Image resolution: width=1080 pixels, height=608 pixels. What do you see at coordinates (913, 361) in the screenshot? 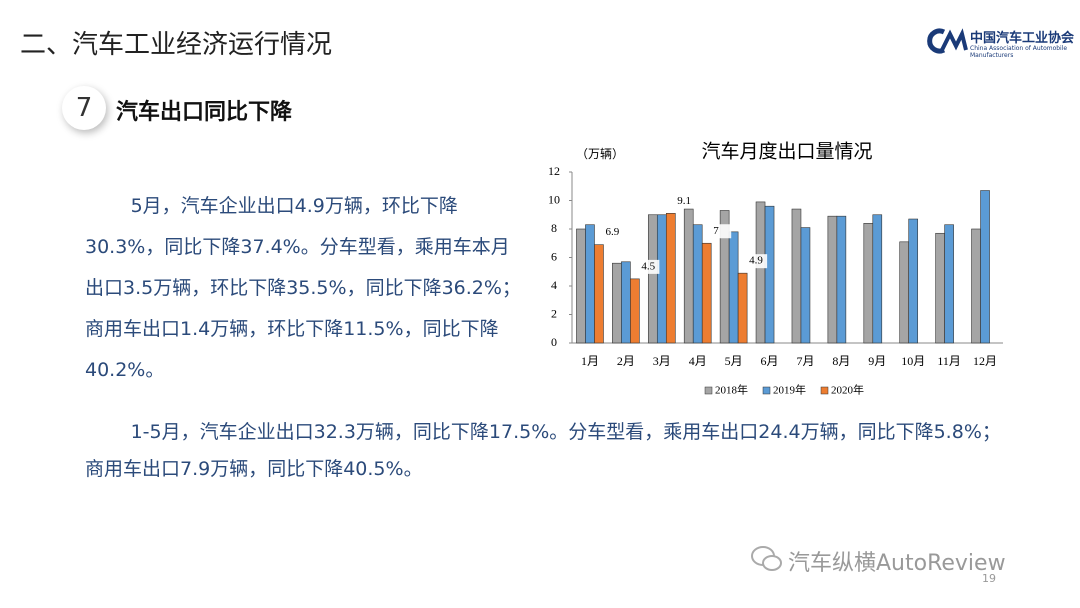
I see `x-tick-label: 10月` at bounding box center [913, 361].